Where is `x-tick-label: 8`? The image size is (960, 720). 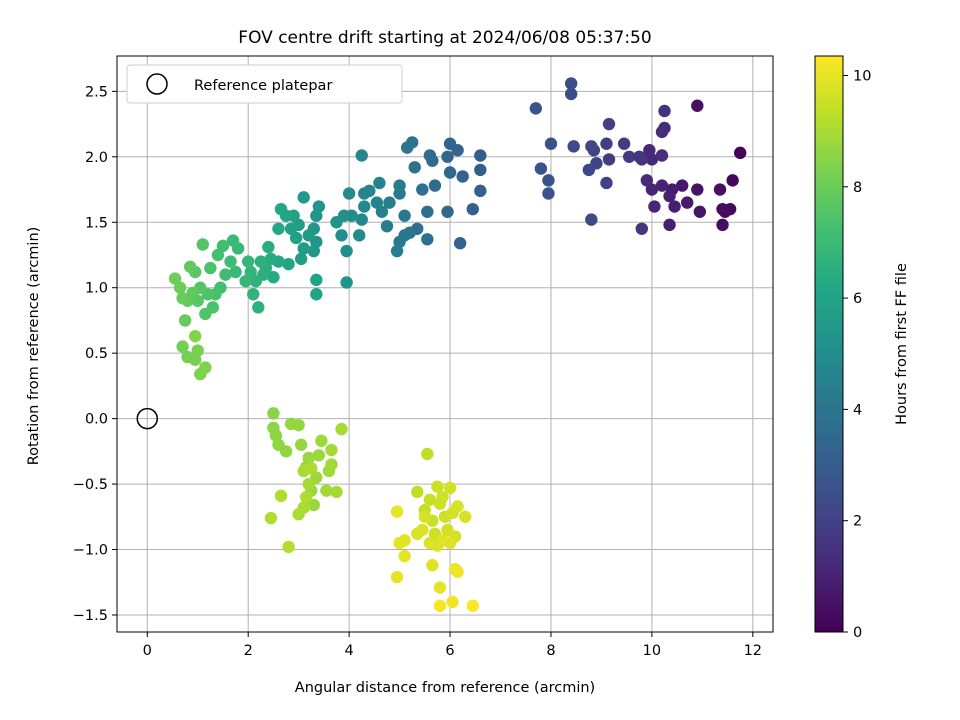 x-tick-label: 8 is located at coordinates (550, 651).